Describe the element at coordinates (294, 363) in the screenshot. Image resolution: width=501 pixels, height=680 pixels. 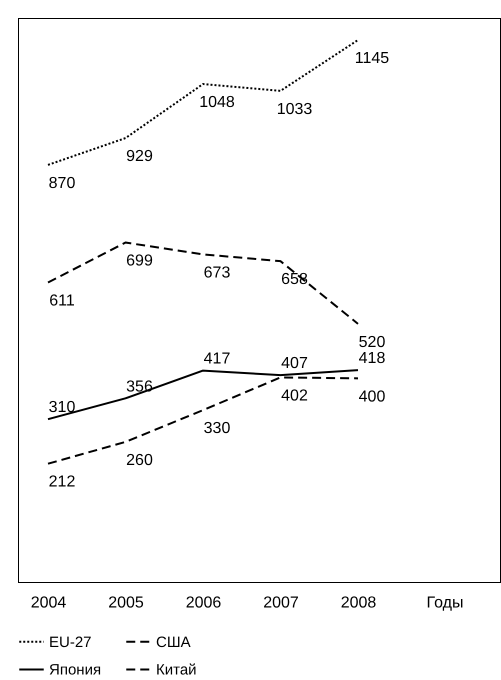
I see `data-label: 407` at that location.